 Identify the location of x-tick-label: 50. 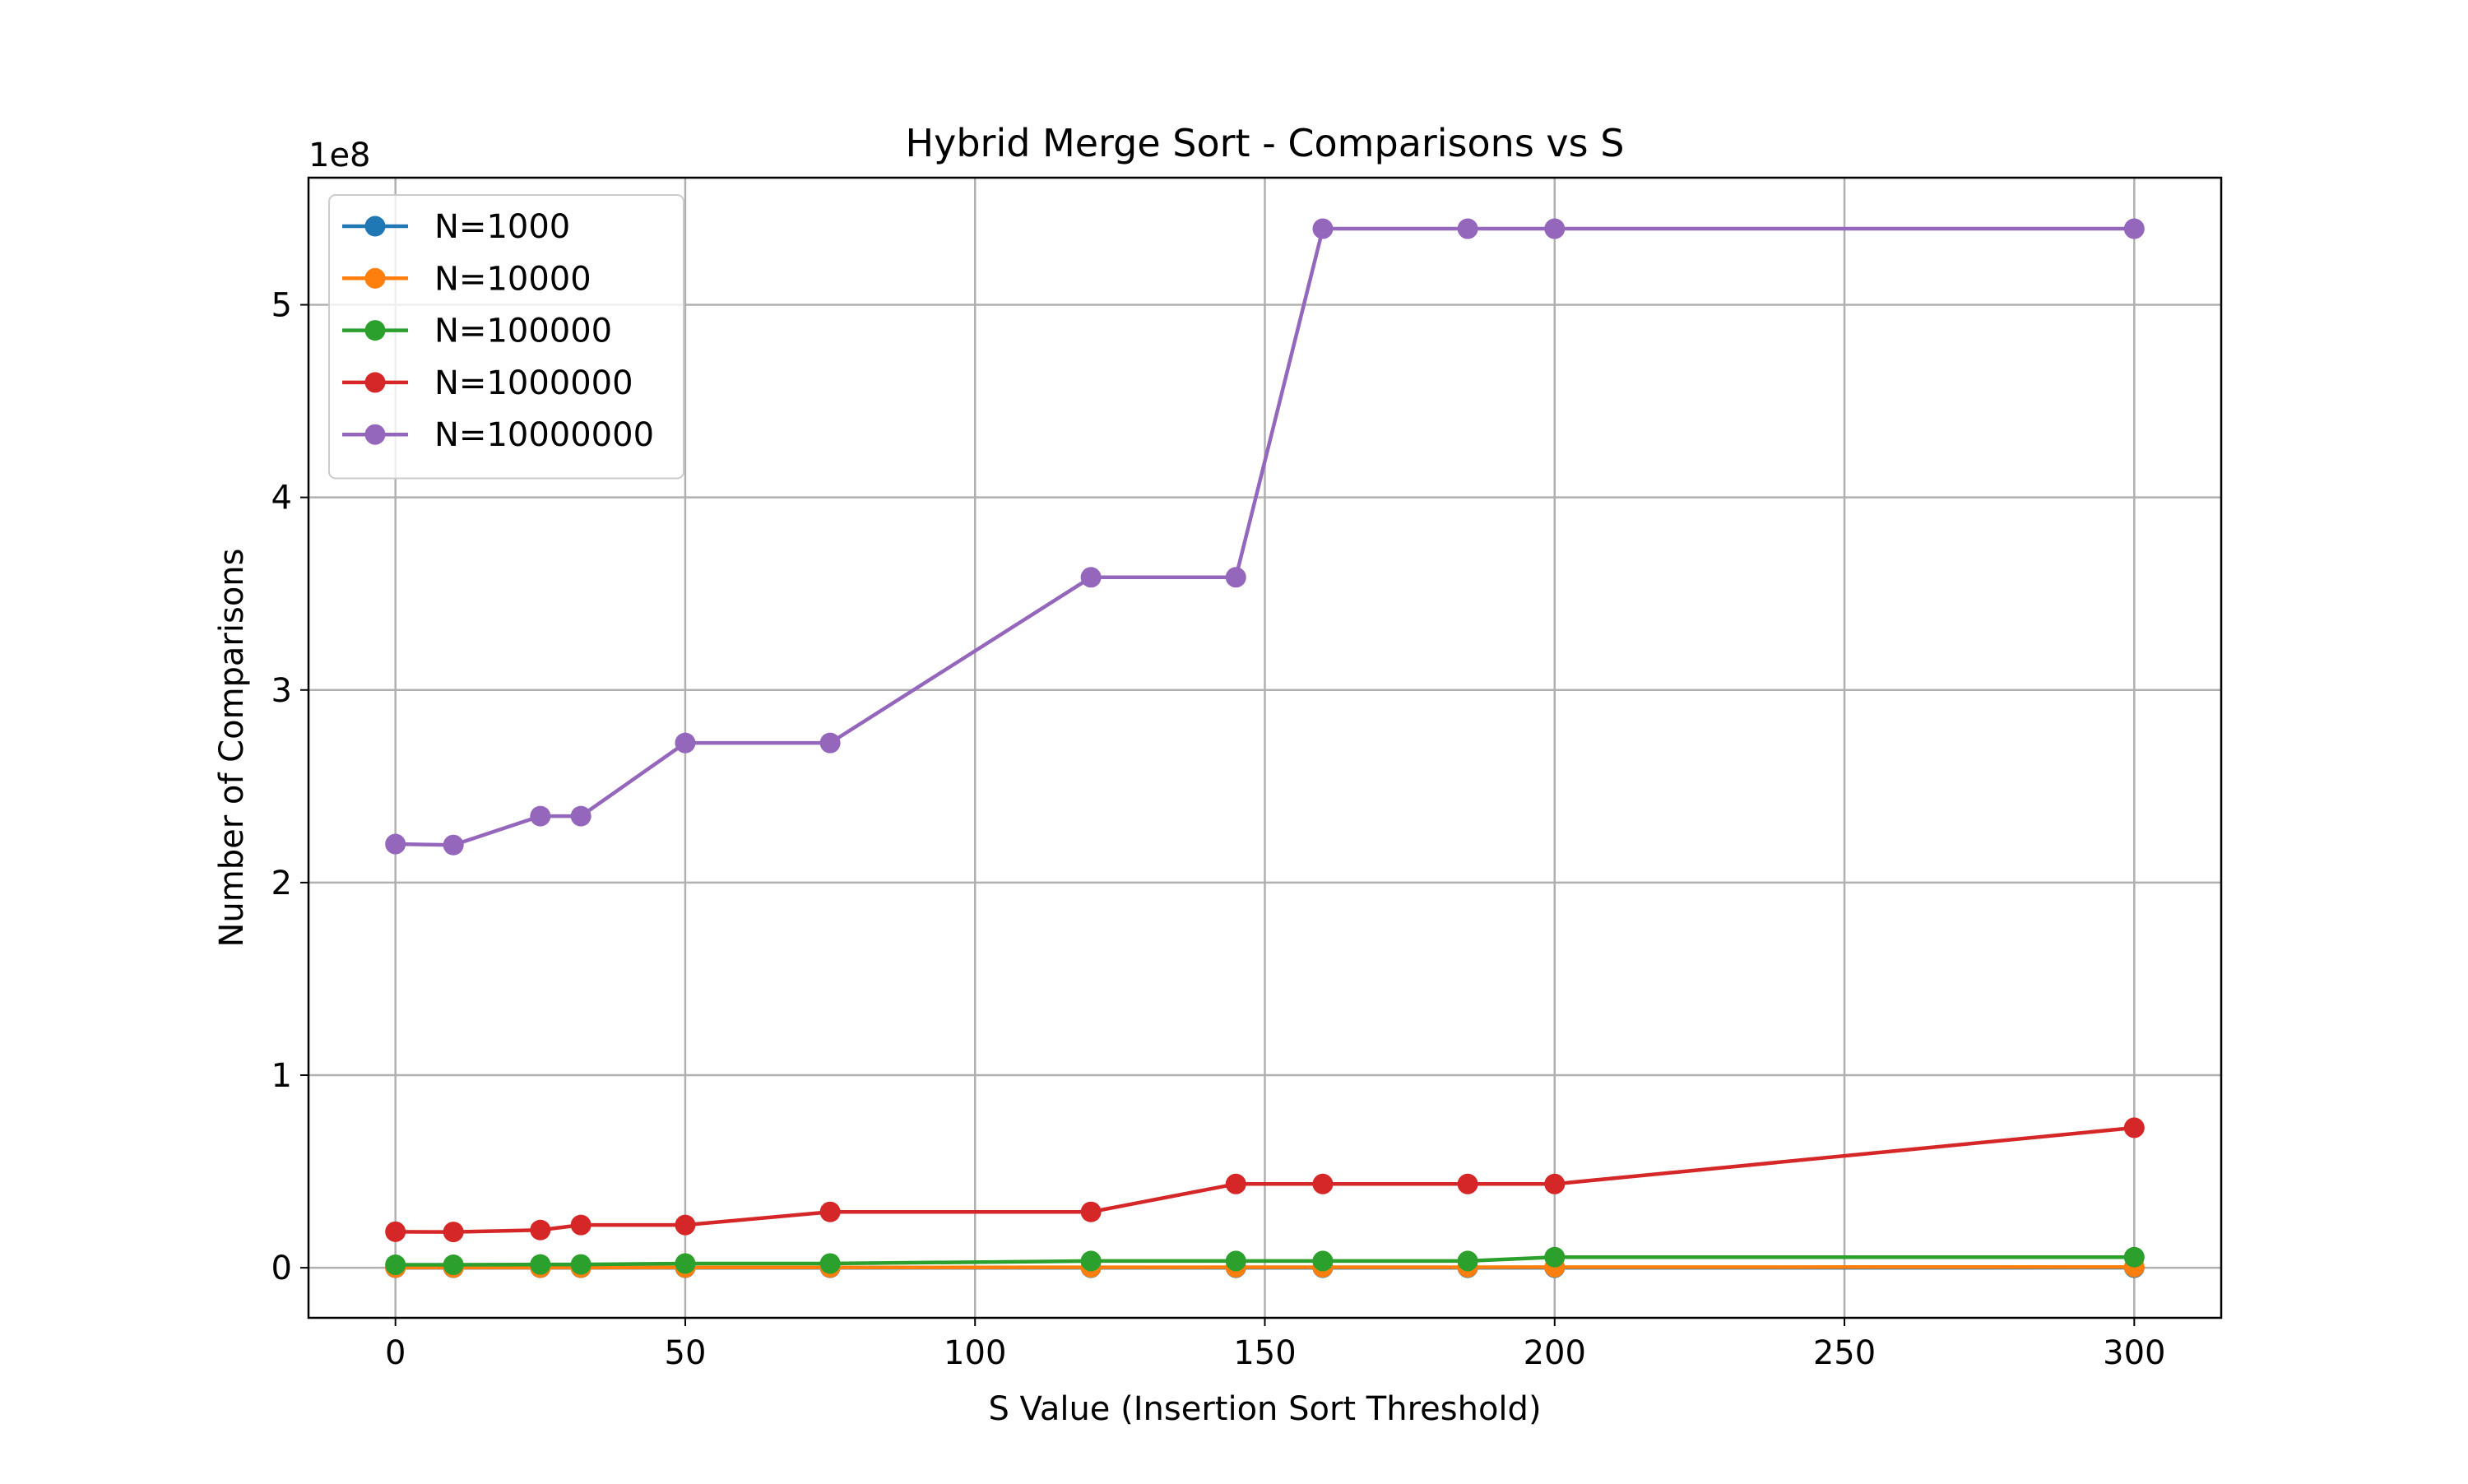
(686, 1353).